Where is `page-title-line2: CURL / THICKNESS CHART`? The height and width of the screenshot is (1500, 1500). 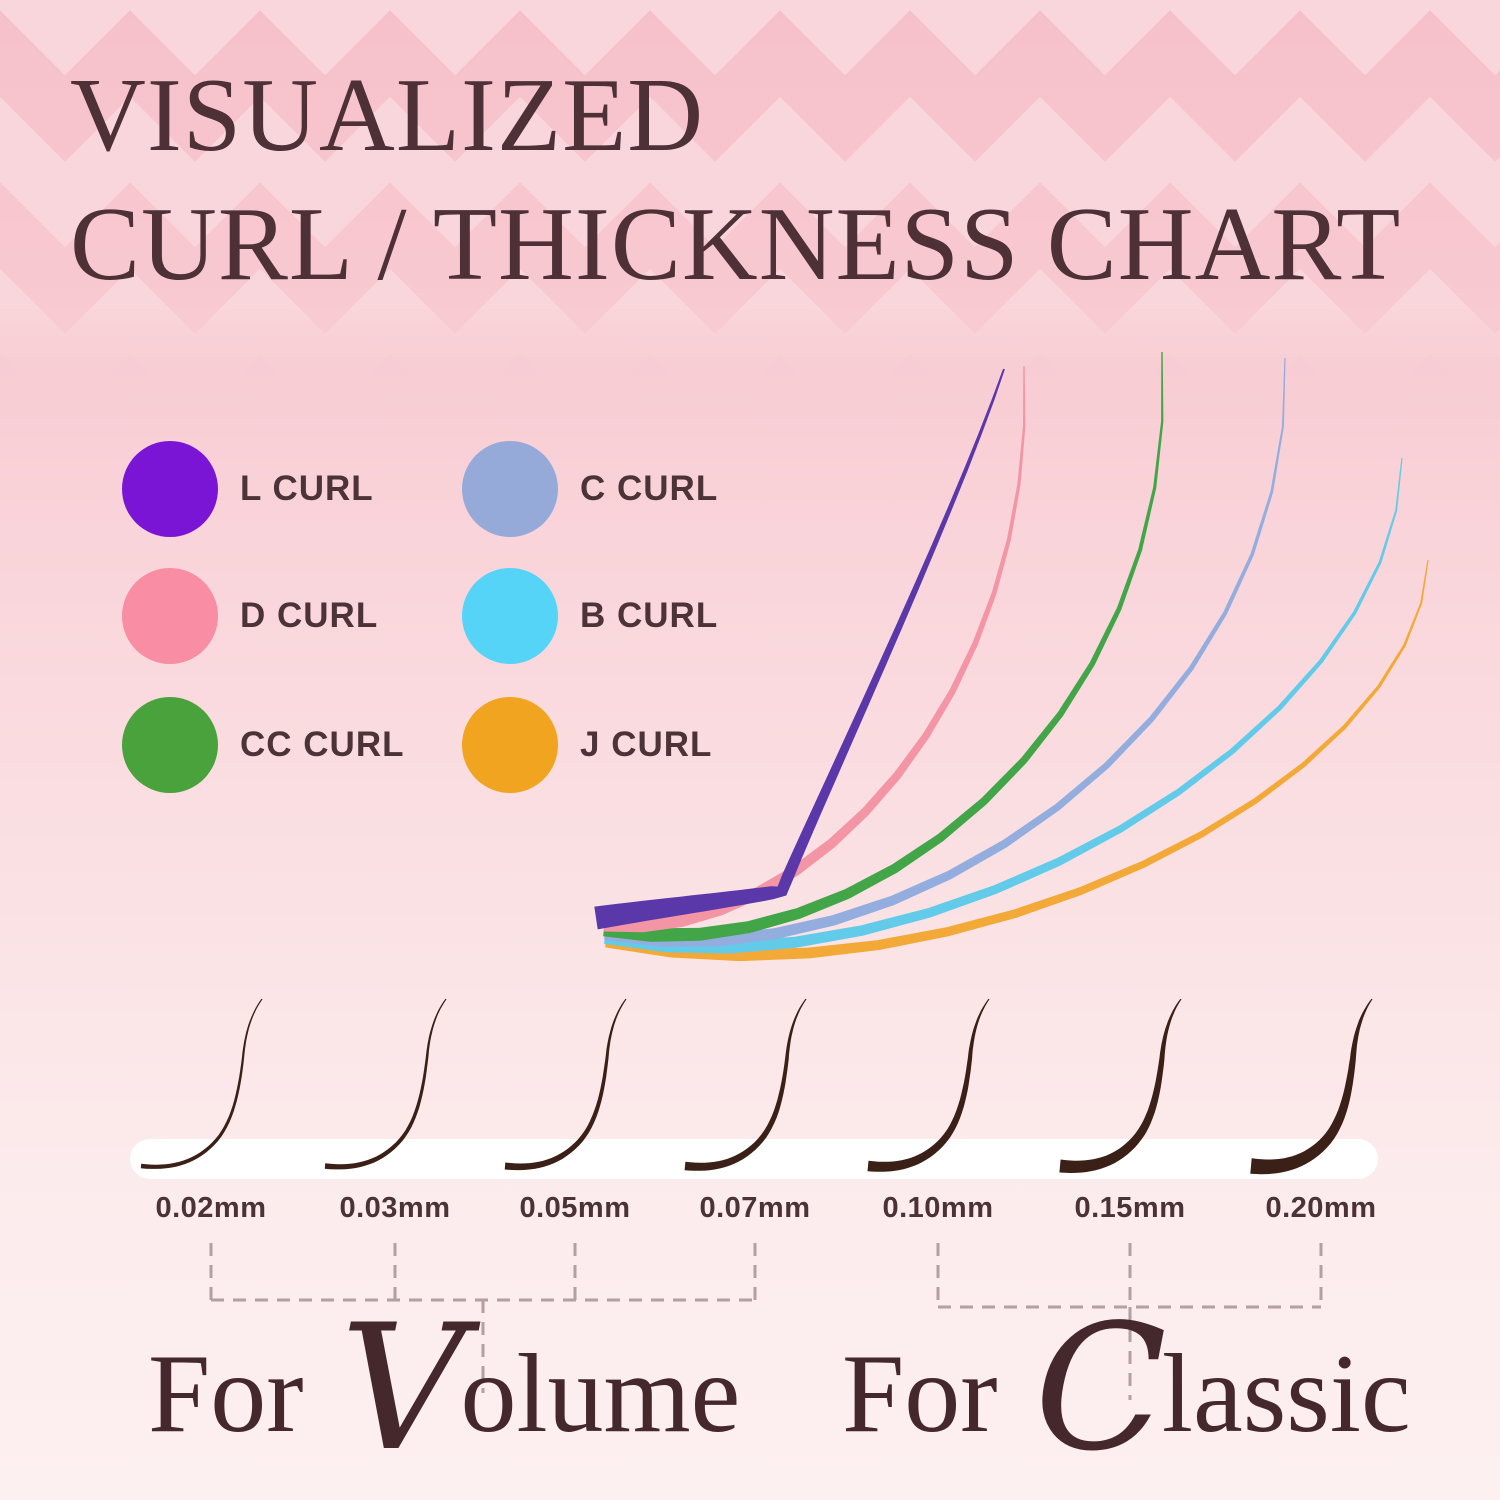
page-title-line2: CURL / THICKNESS CHART is located at coordinates (736, 244).